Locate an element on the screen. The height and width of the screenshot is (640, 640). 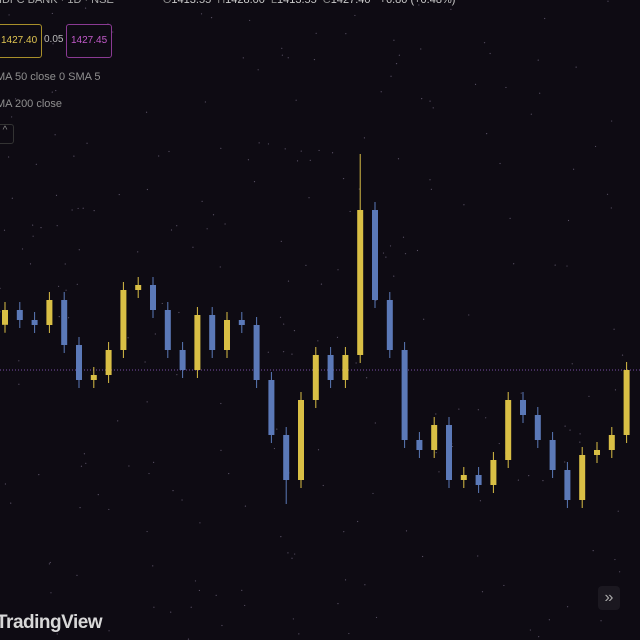
ohlc-value: 1427.40 is located at coordinates (351, 3).